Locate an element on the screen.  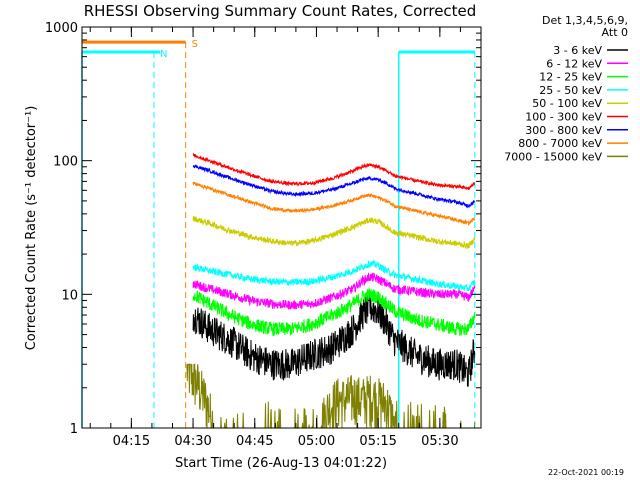
y-tick-label: 100 is located at coordinates (65, 162).